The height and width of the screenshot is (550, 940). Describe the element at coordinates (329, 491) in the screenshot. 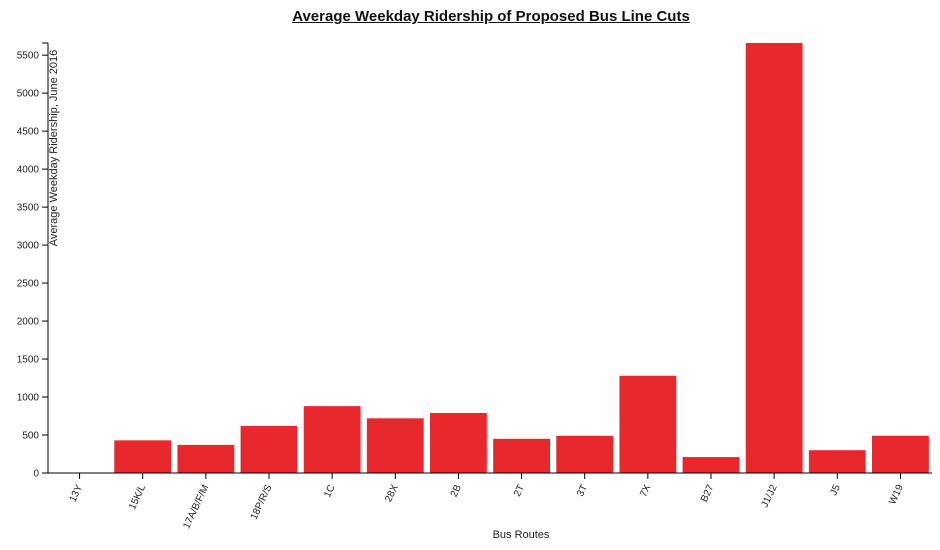

I see `x-tick-label: 1C` at that location.